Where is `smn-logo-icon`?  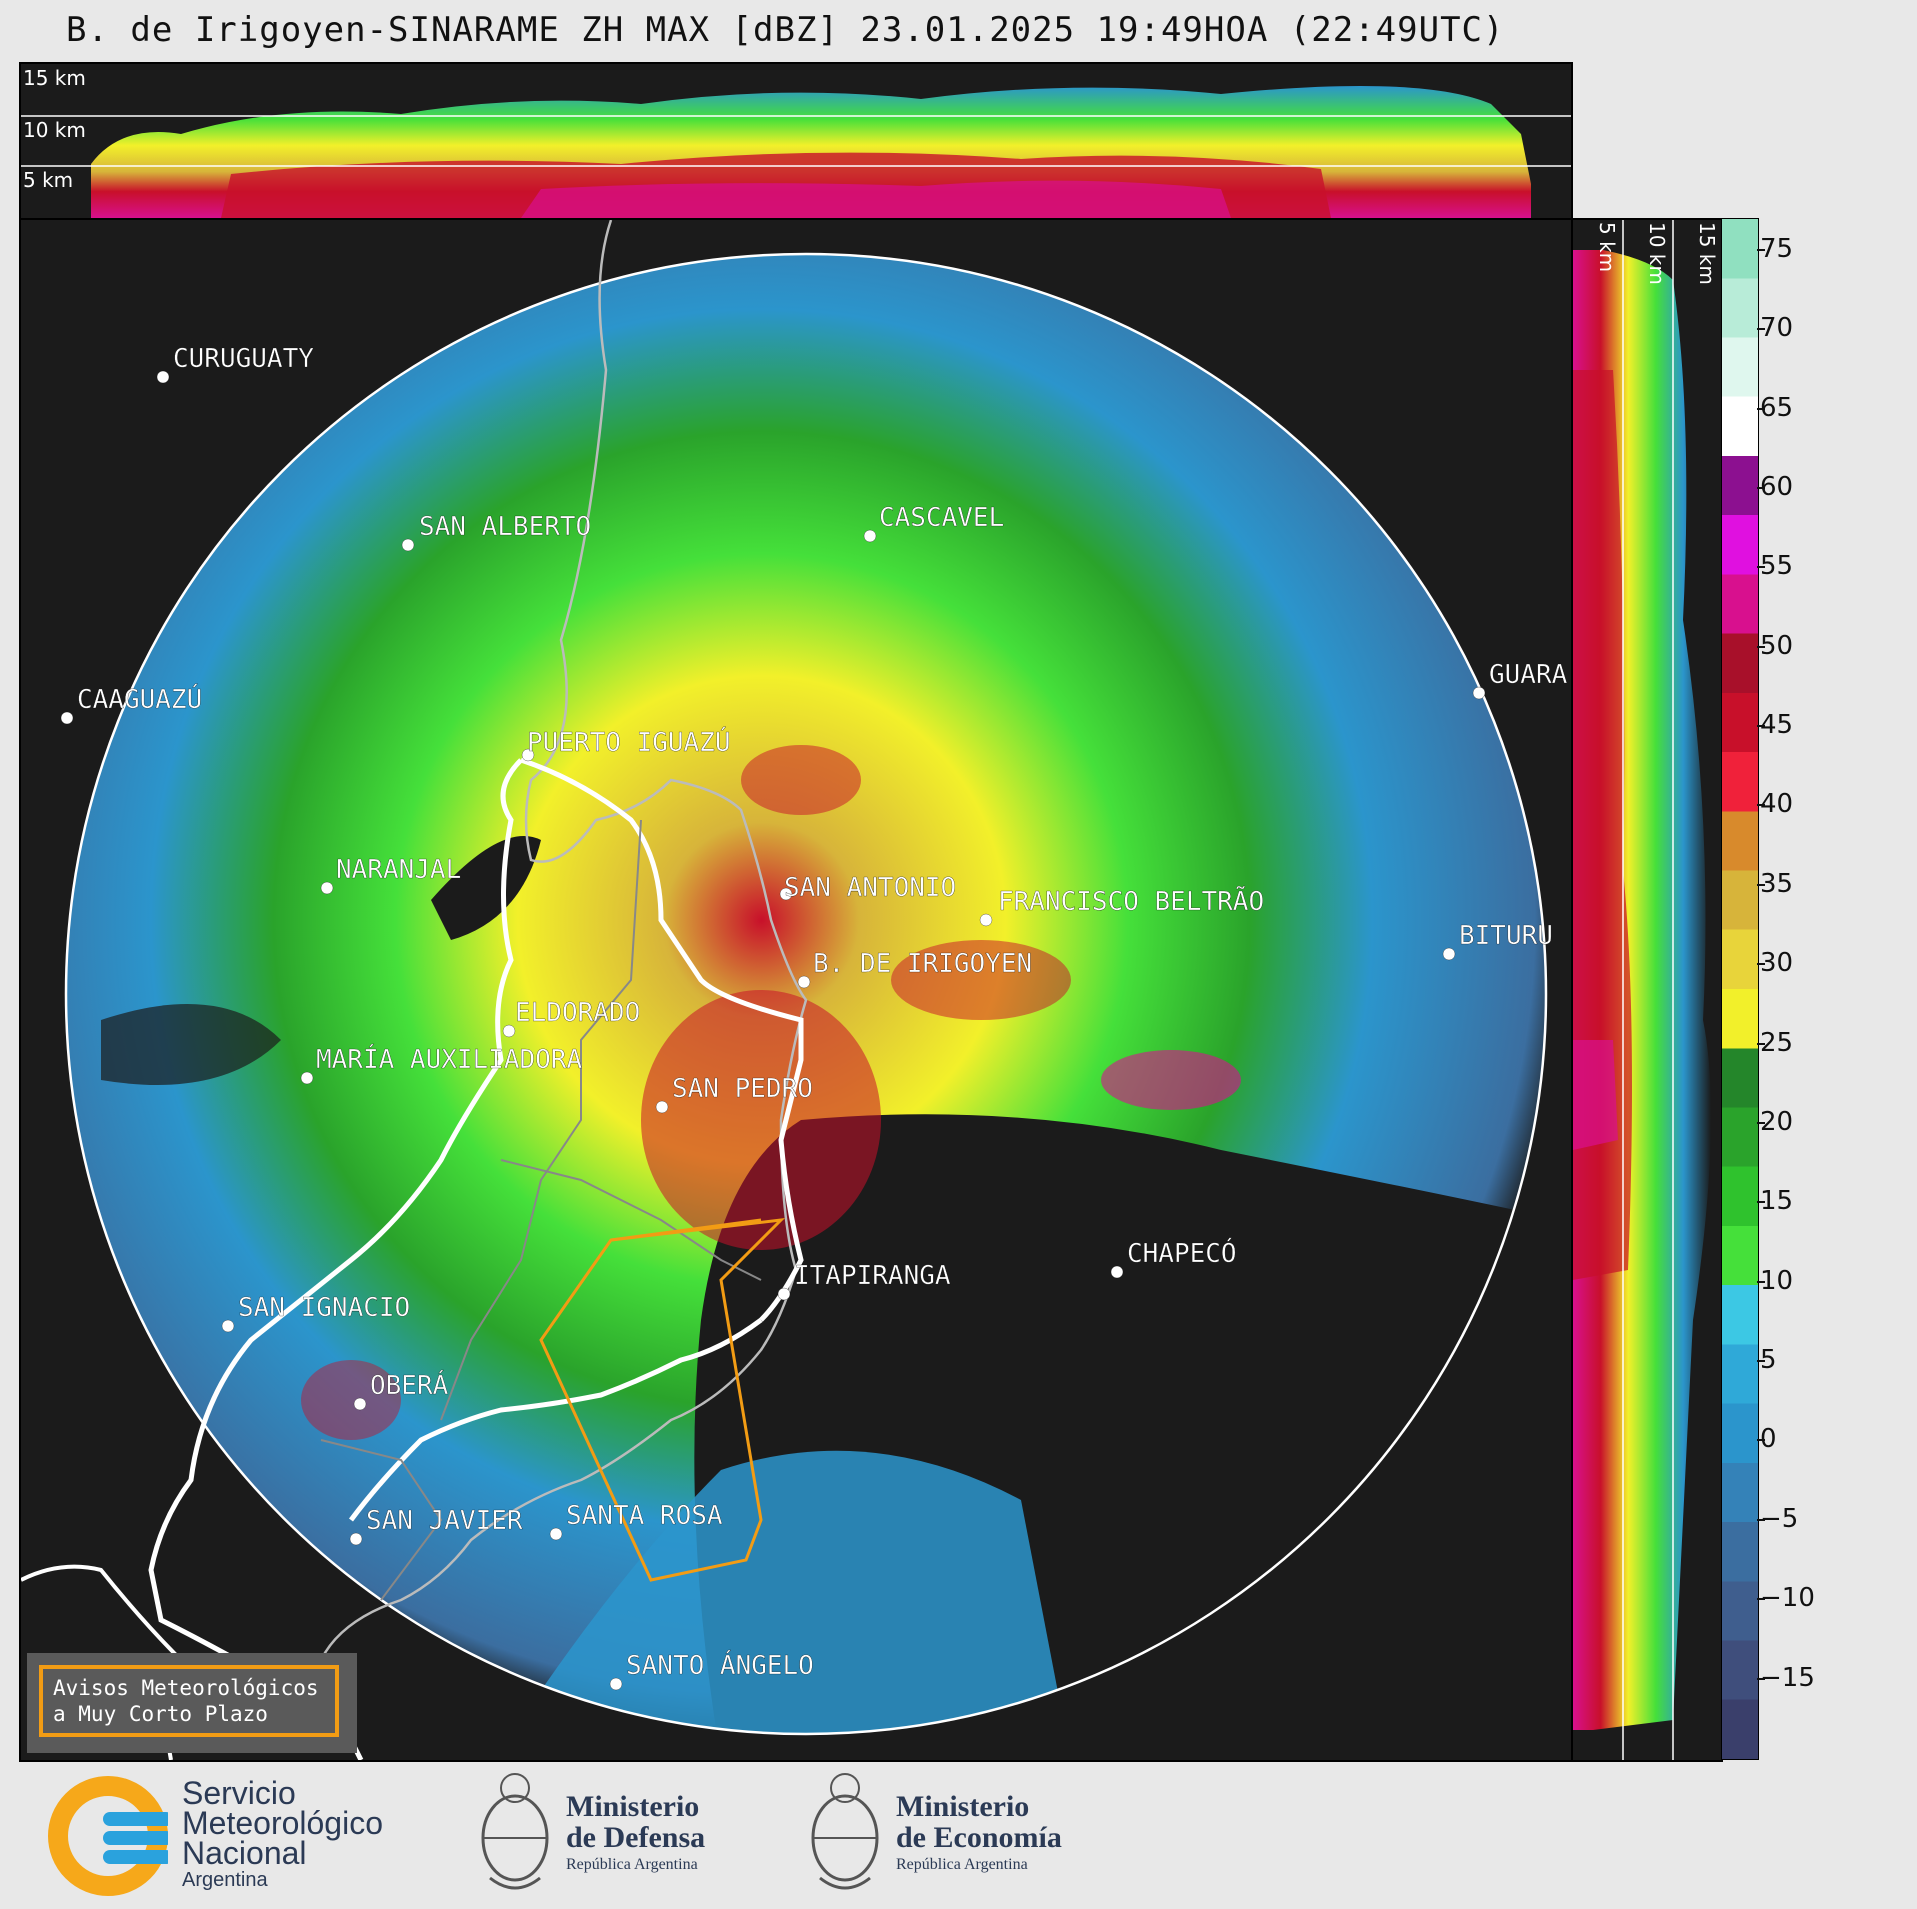 smn-logo-icon is located at coordinates (108, 1836).